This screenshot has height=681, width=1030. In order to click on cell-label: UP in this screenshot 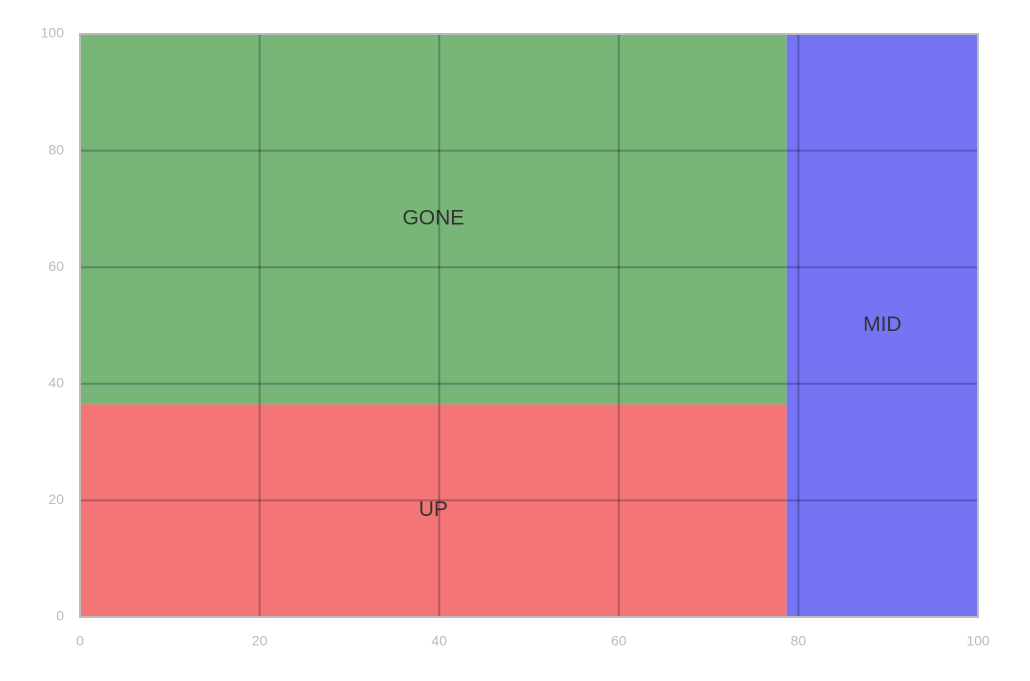, I will do `click(433, 509)`.